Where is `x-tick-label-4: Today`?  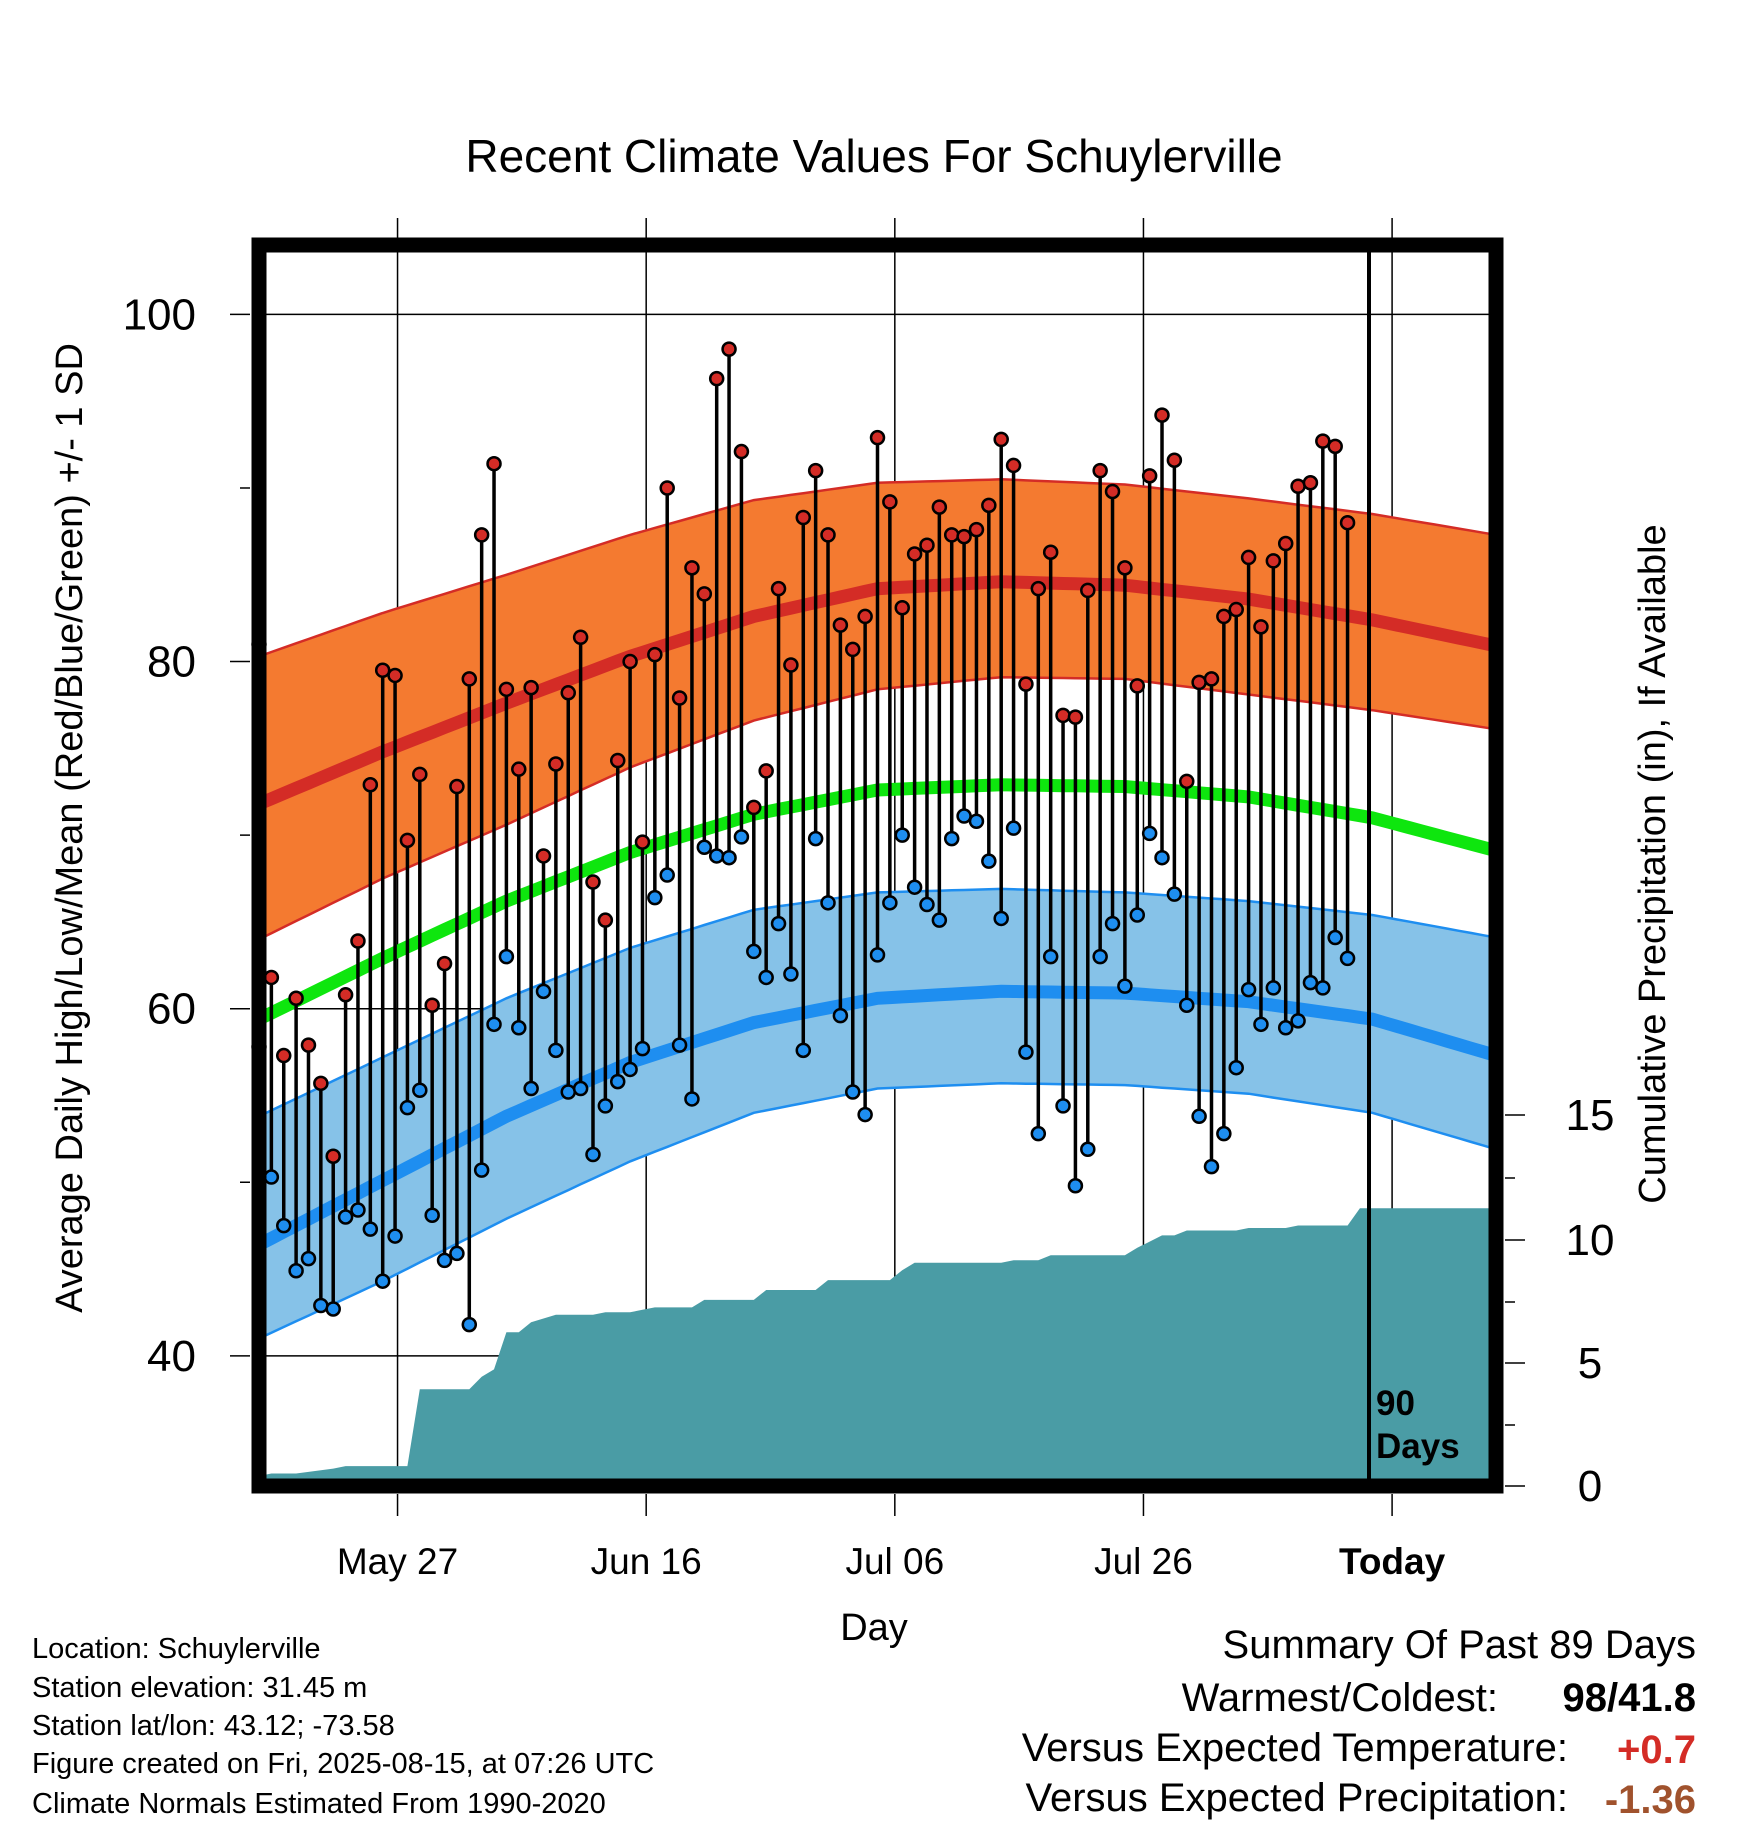
x-tick-label-4: Today is located at coordinates (1392, 1561).